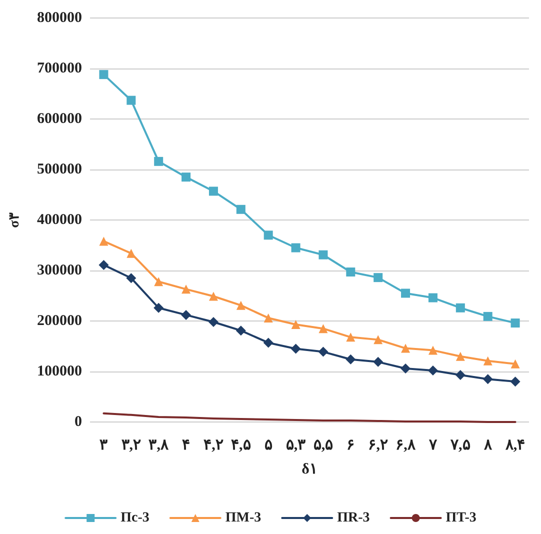 The image size is (541, 534). What do you see at coordinates (460, 446) in the screenshot?
I see `x-tick-label: ۷,۵` at bounding box center [460, 446].